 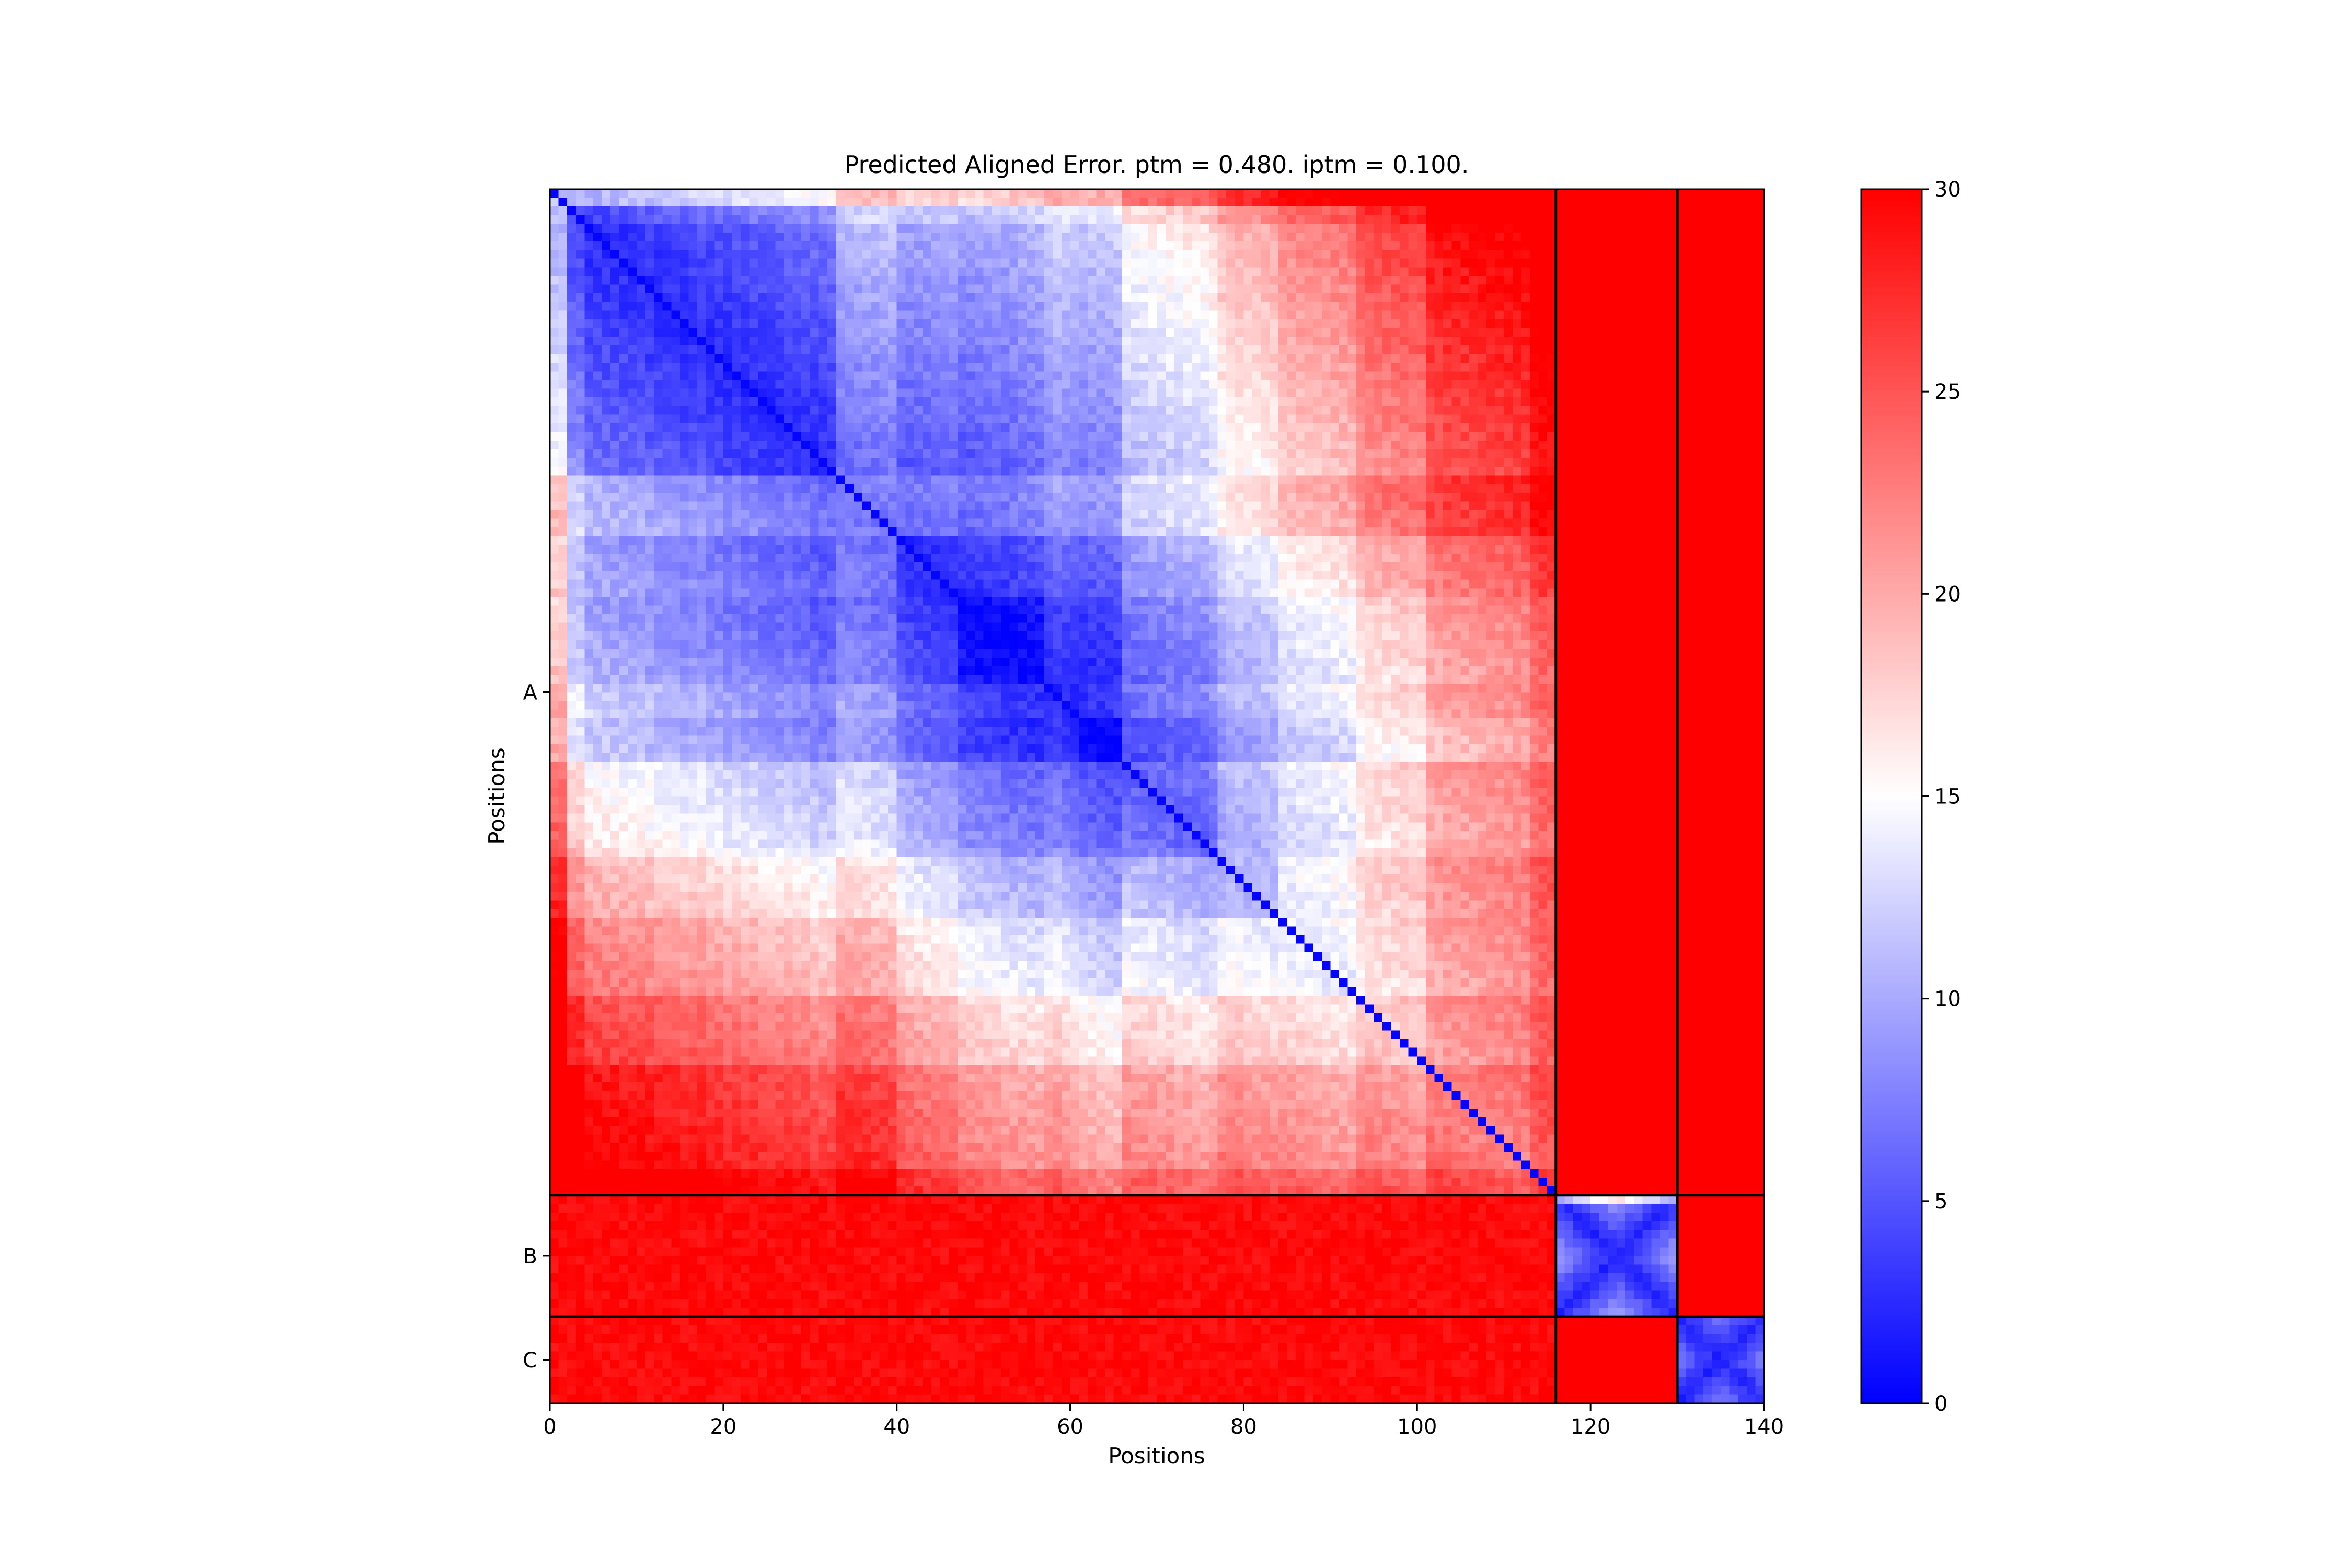 I want to click on colorbar-tick-label: 10, so click(x=1947, y=999).